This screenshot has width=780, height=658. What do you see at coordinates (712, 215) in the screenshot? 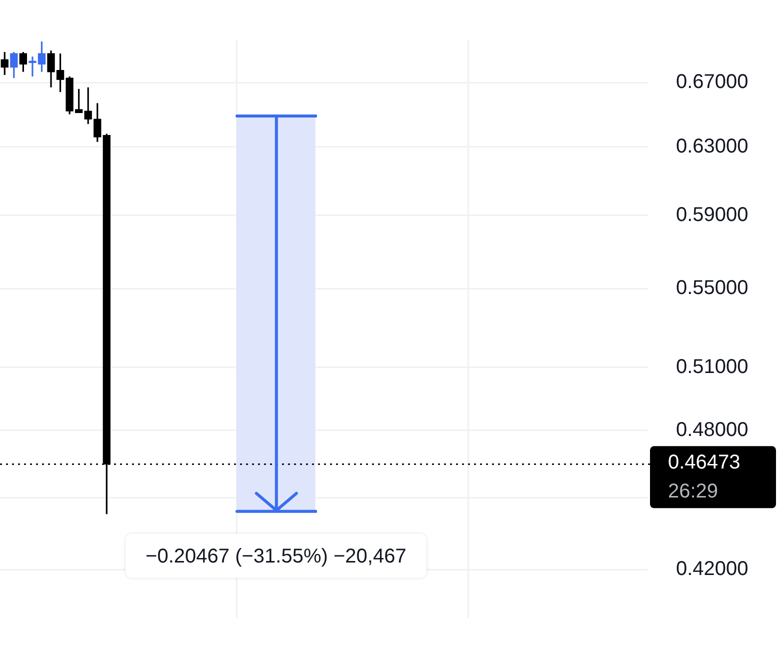
I see `y-tick-label: 0.59000` at bounding box center [712, 215].